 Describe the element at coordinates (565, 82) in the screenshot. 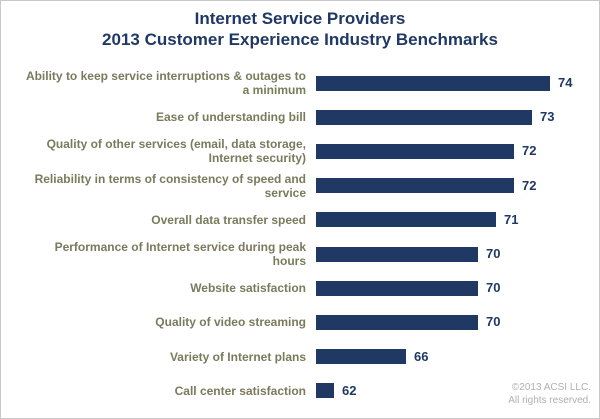

I see `value-label: 74` at that location.